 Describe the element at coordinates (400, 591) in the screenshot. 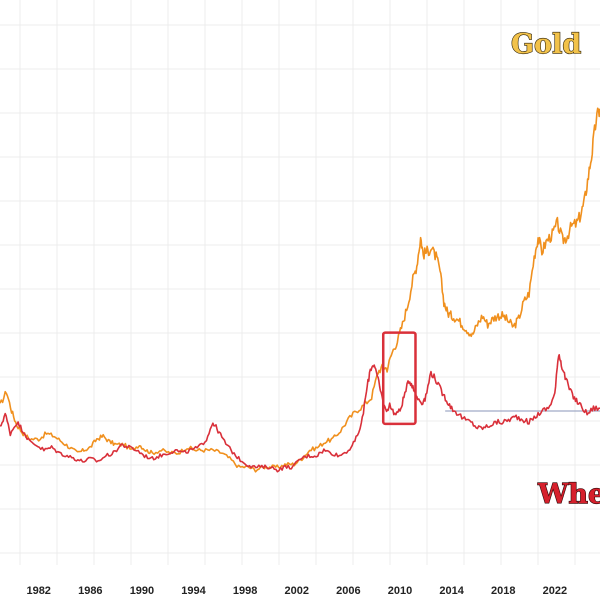

I see `x-tick-label: 2010` at that location.